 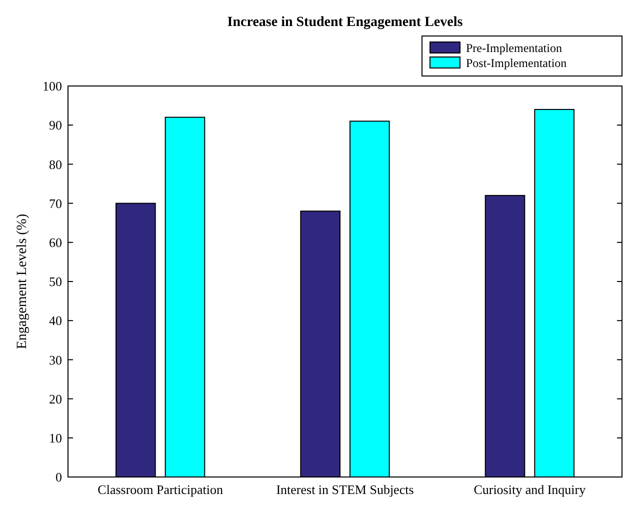 I want to click on y-tick-label: 30, so click(x=55, y=360).